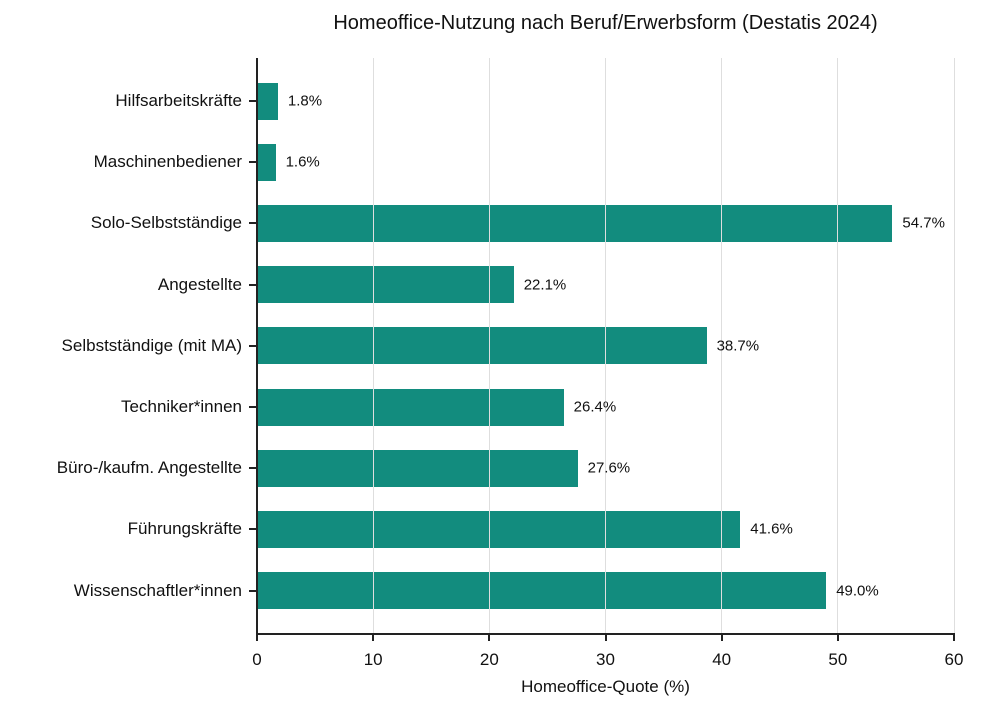 This screenshot has height=711, width=981. Describe the element at coordinates (166, 223) in the screenshot. I see `y-tick-label: Solo-Selbstständige` at that location.